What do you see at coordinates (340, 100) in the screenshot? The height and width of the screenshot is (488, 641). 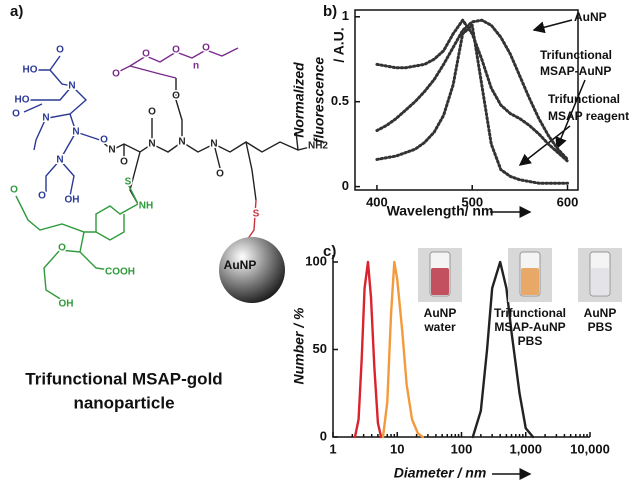 I see `y-tick-label: 0.5` at bounding box center [340, 100].